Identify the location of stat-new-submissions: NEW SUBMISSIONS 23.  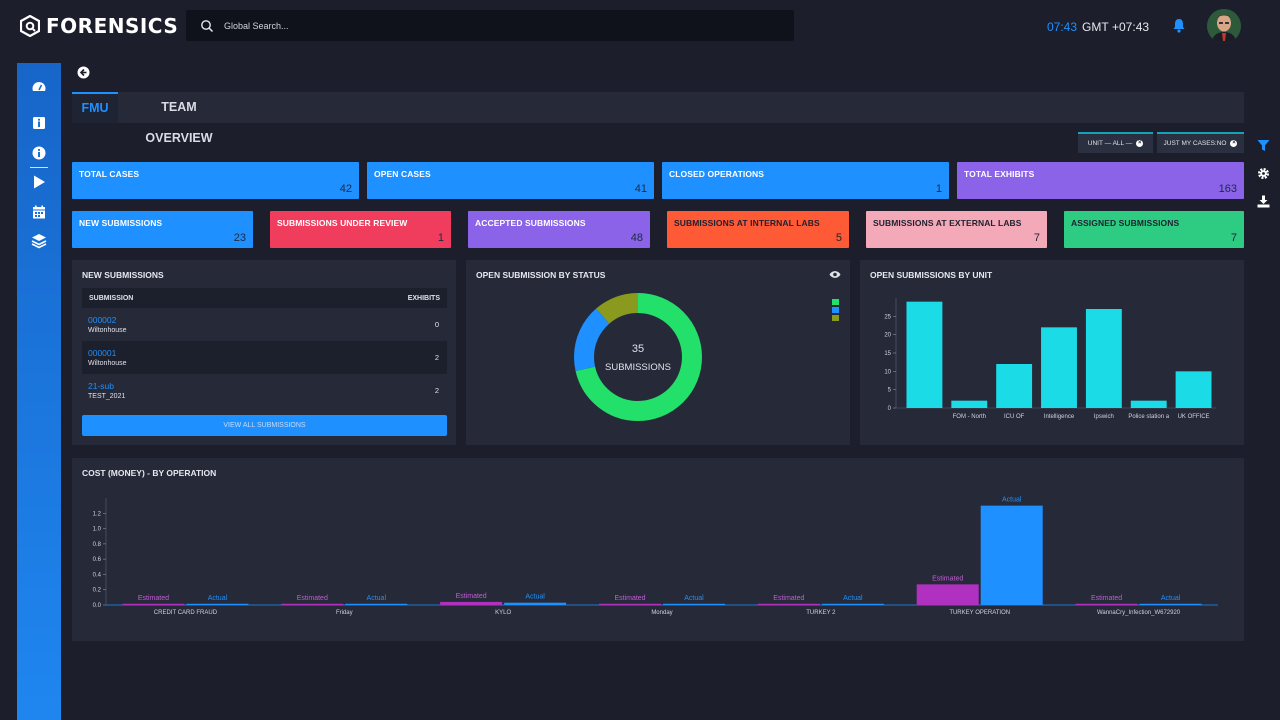
(162, 229).